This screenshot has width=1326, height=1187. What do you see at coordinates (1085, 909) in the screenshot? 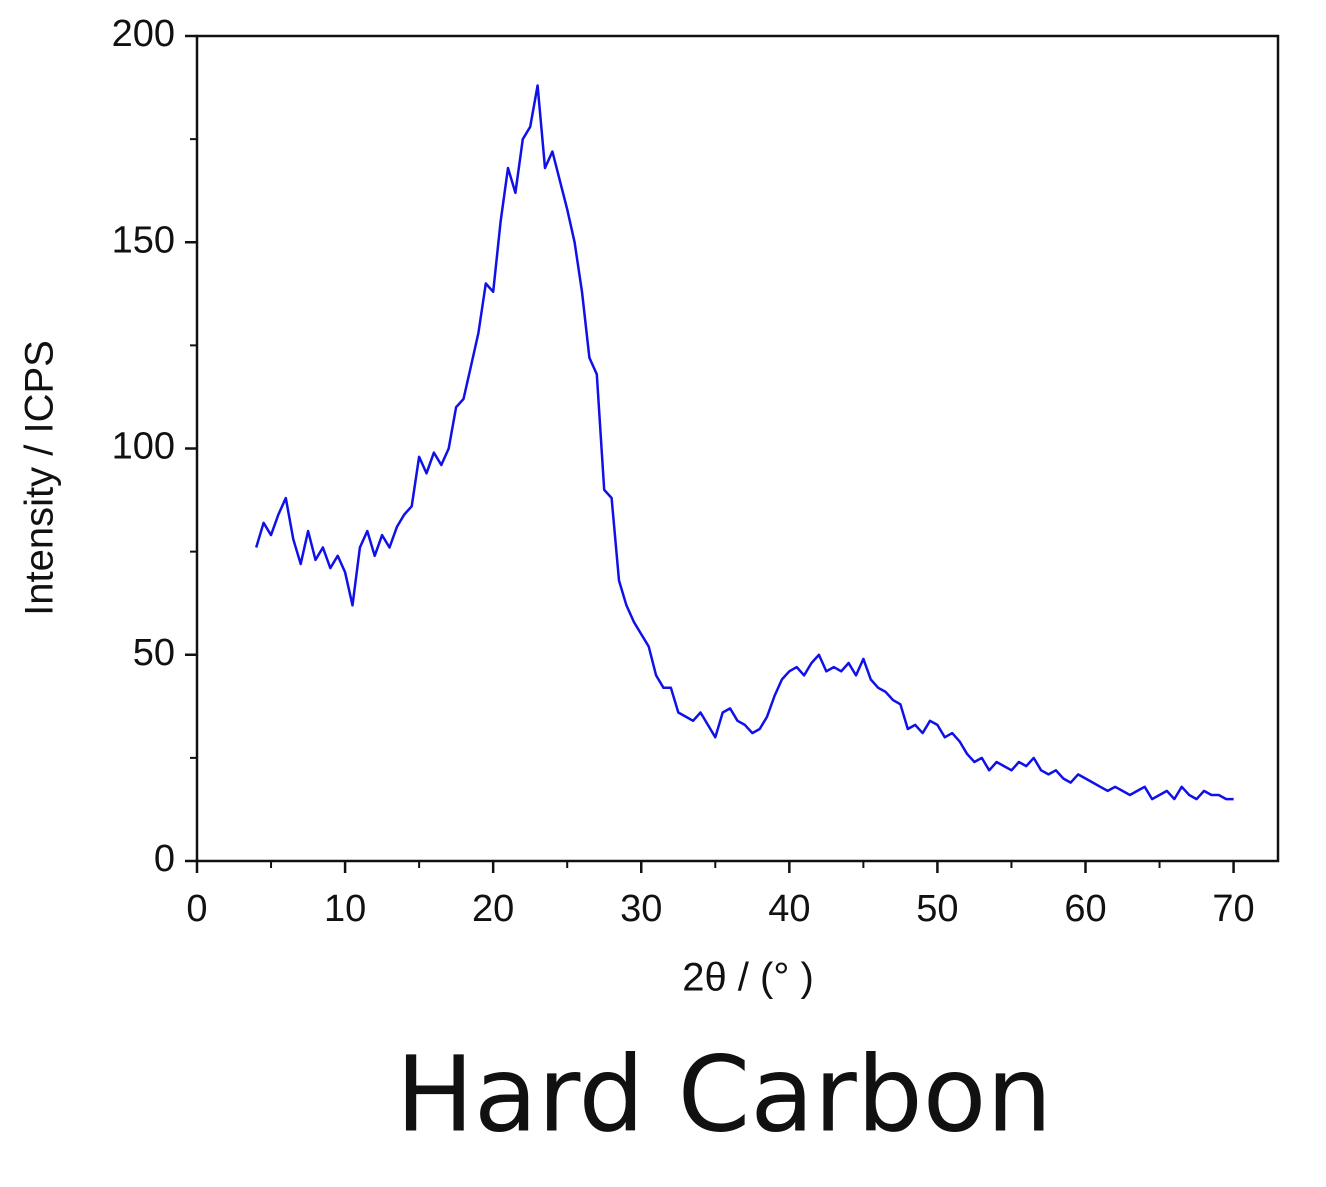
I see `x-tick-label: 60` at bounding box center [1085, 909].